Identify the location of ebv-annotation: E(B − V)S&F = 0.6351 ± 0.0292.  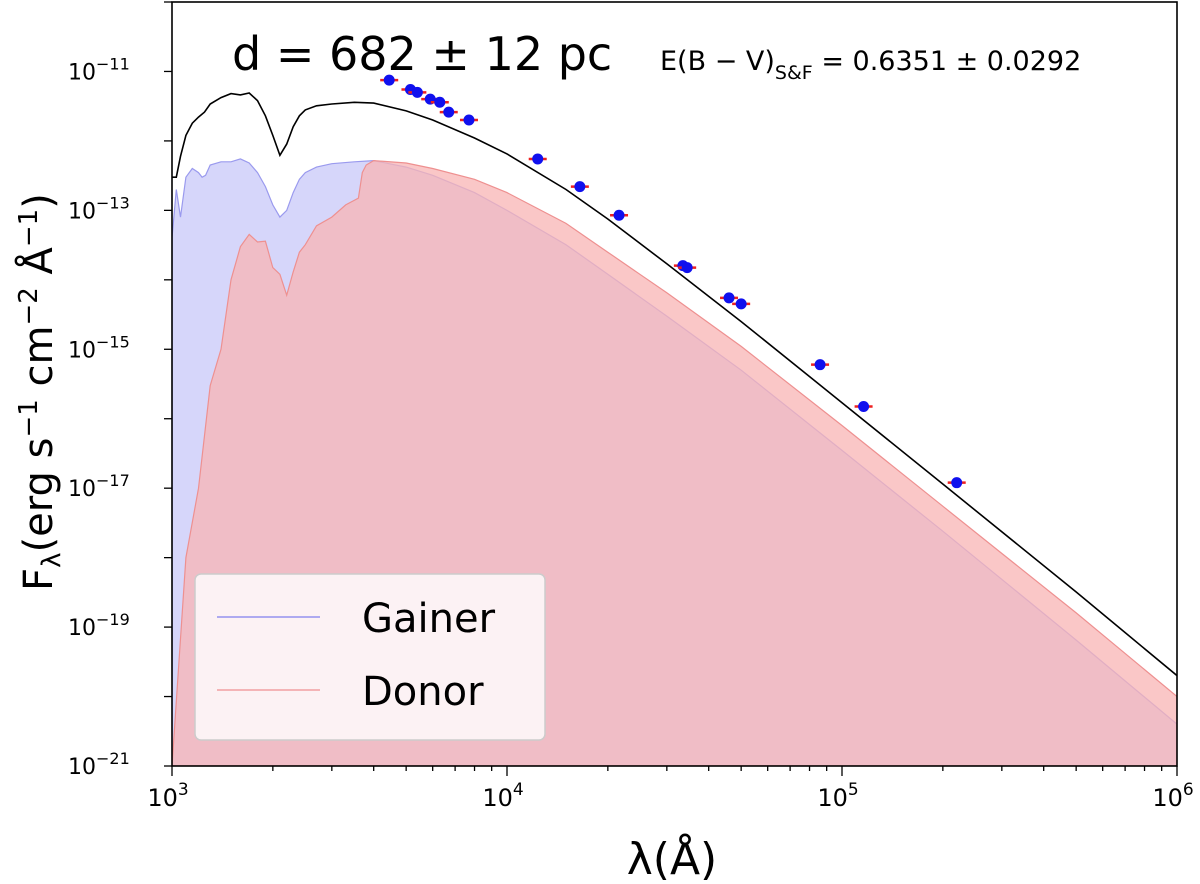
(870, 65).